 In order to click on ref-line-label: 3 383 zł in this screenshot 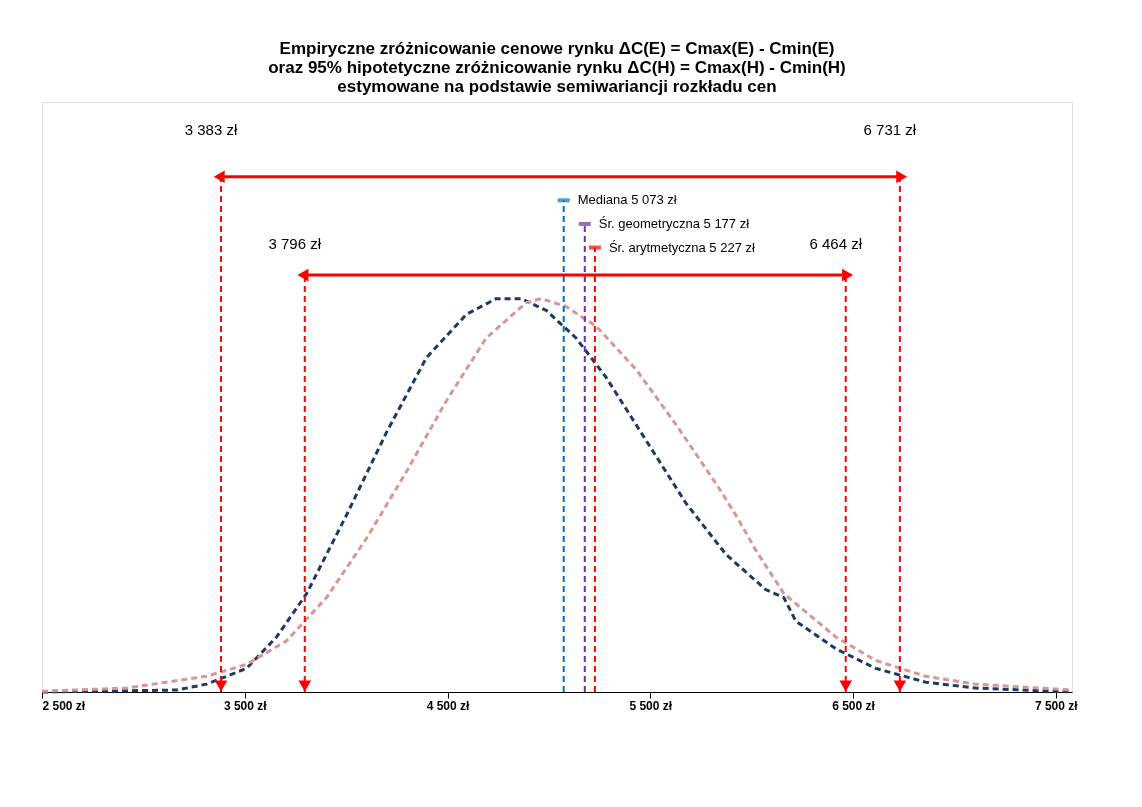, I will do `click(211, 129)`.